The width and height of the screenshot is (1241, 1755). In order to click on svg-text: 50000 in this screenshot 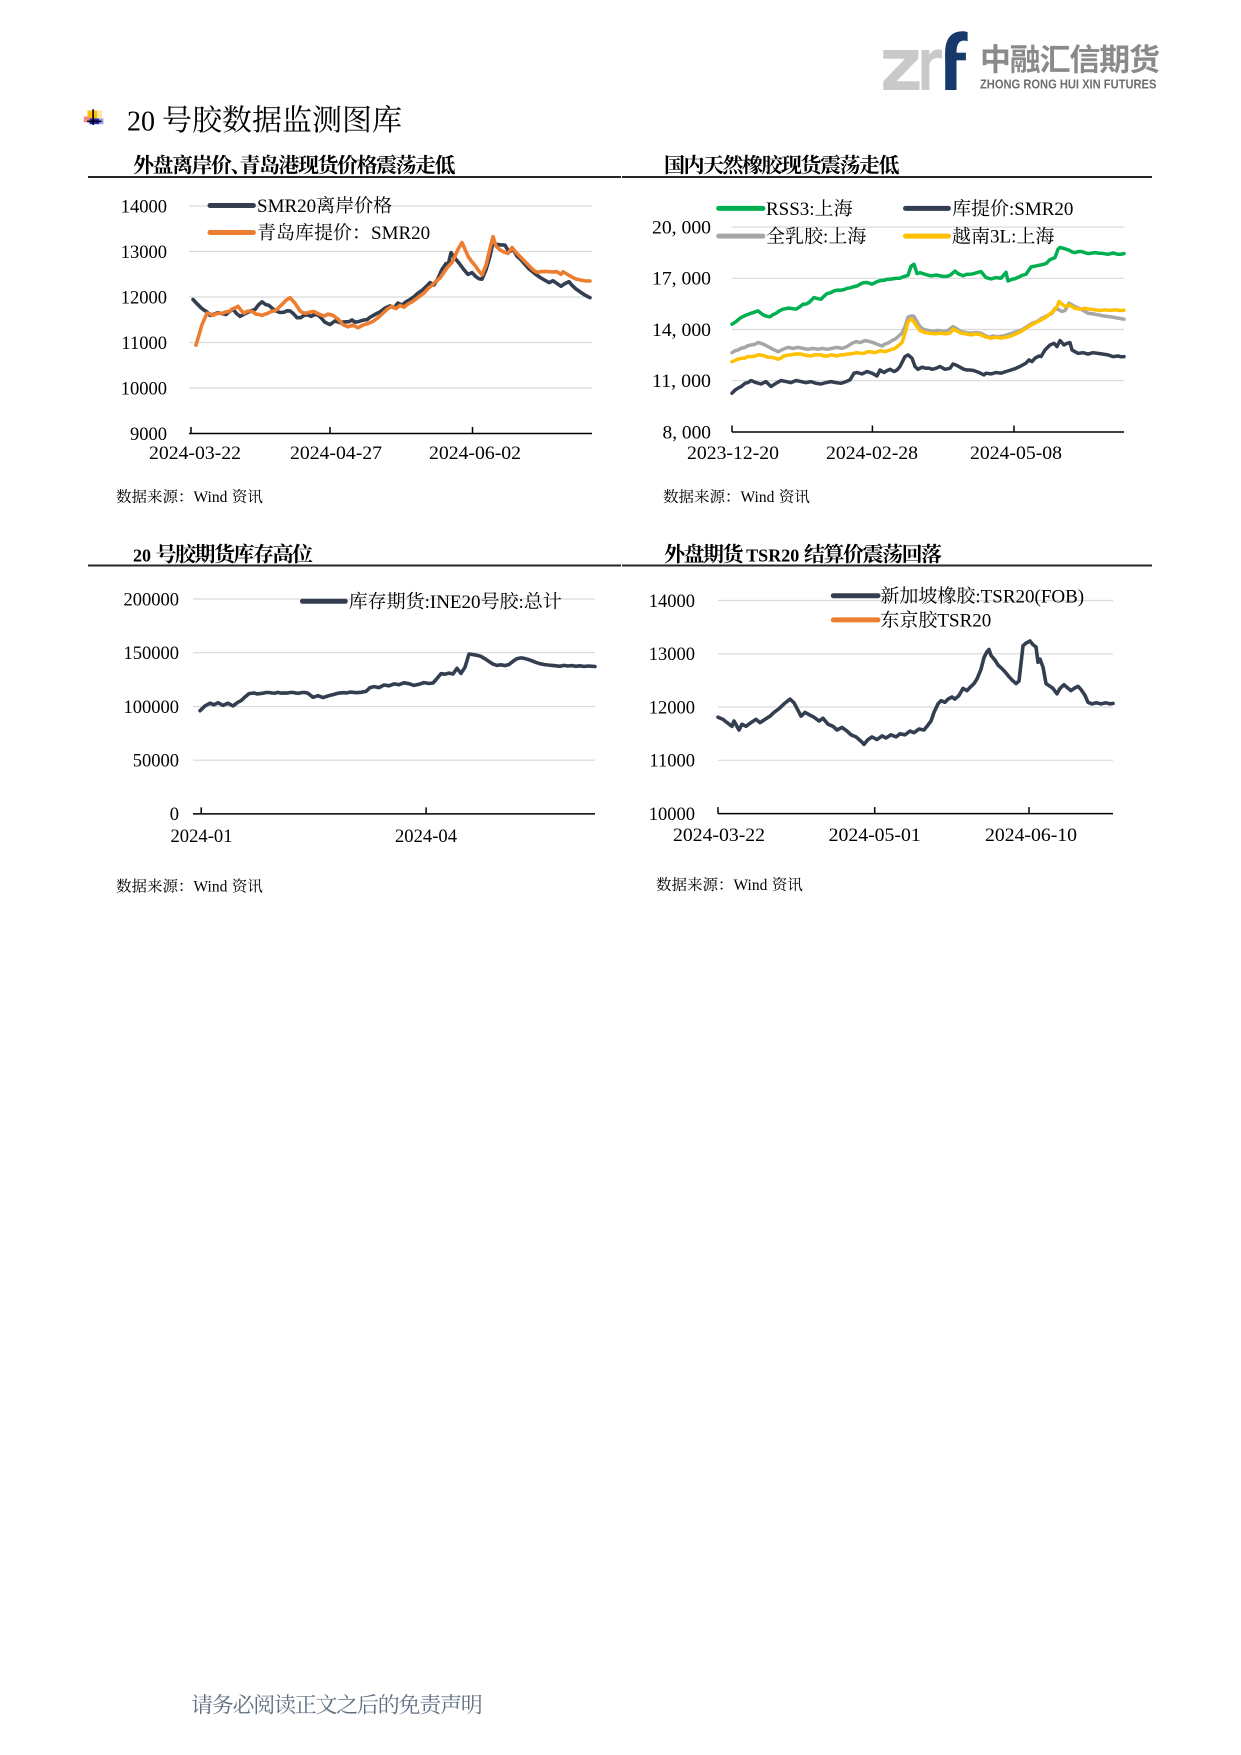, I will do `click(156, 762)`.